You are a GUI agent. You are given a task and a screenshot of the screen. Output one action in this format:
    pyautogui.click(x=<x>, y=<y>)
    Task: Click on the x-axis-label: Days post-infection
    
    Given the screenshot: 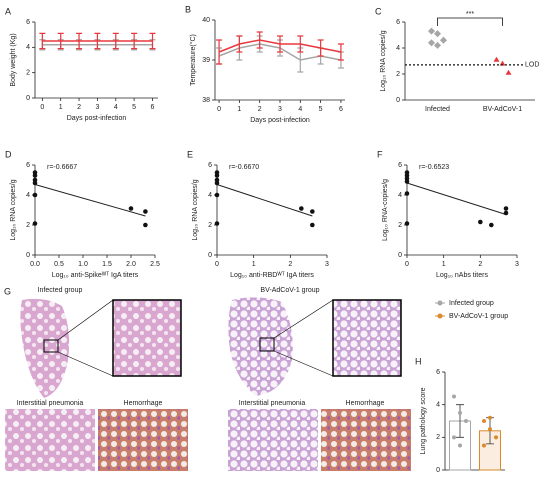 What is the action you would take?
    pyautogui.click(x=97, y=118)
    